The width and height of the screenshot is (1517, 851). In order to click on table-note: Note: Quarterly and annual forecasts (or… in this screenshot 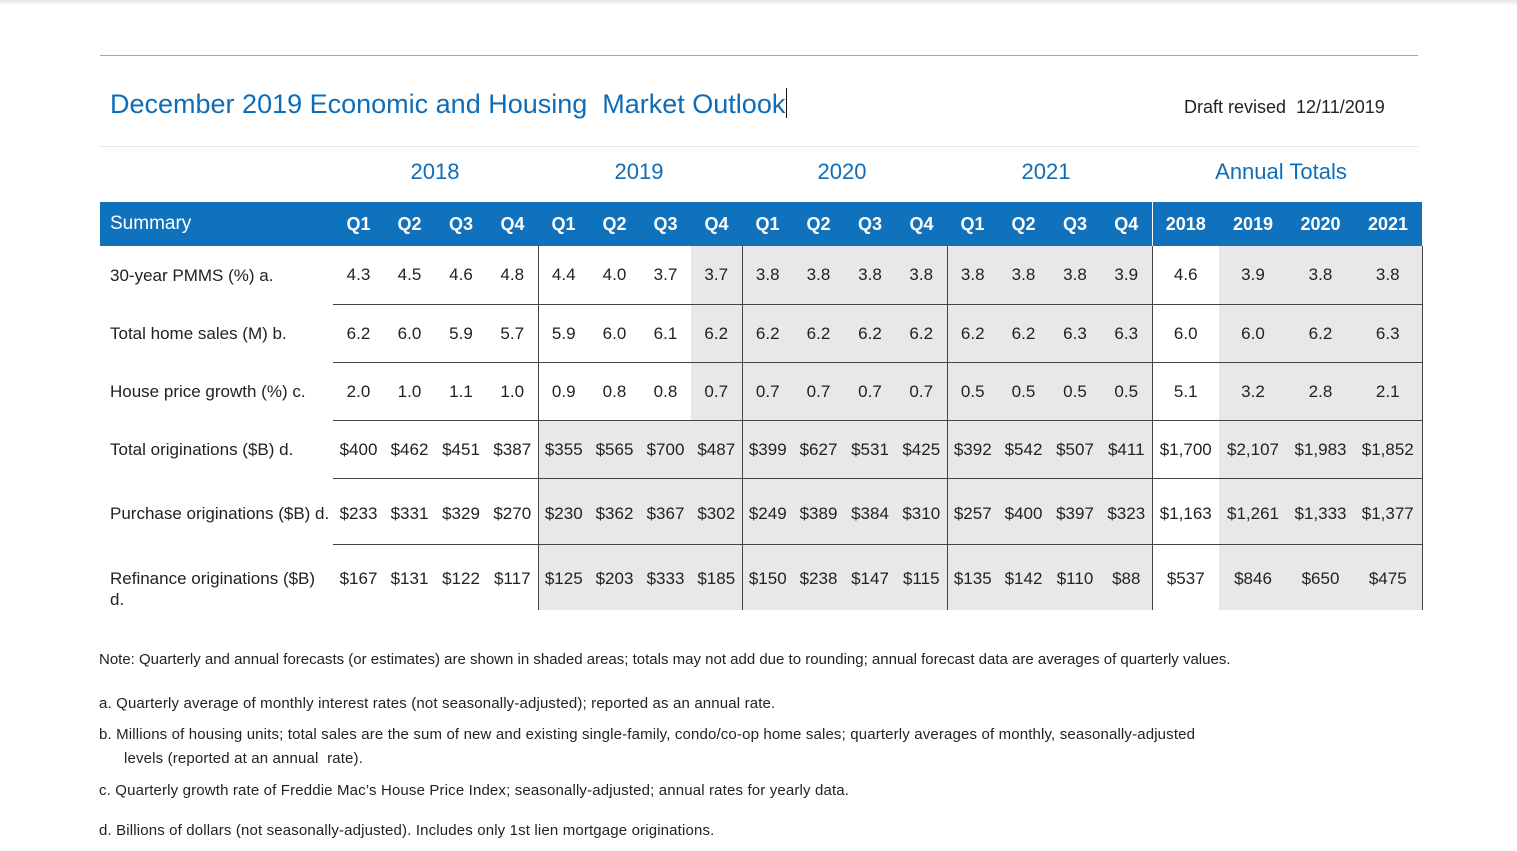, I will do `click(665, 659)`.